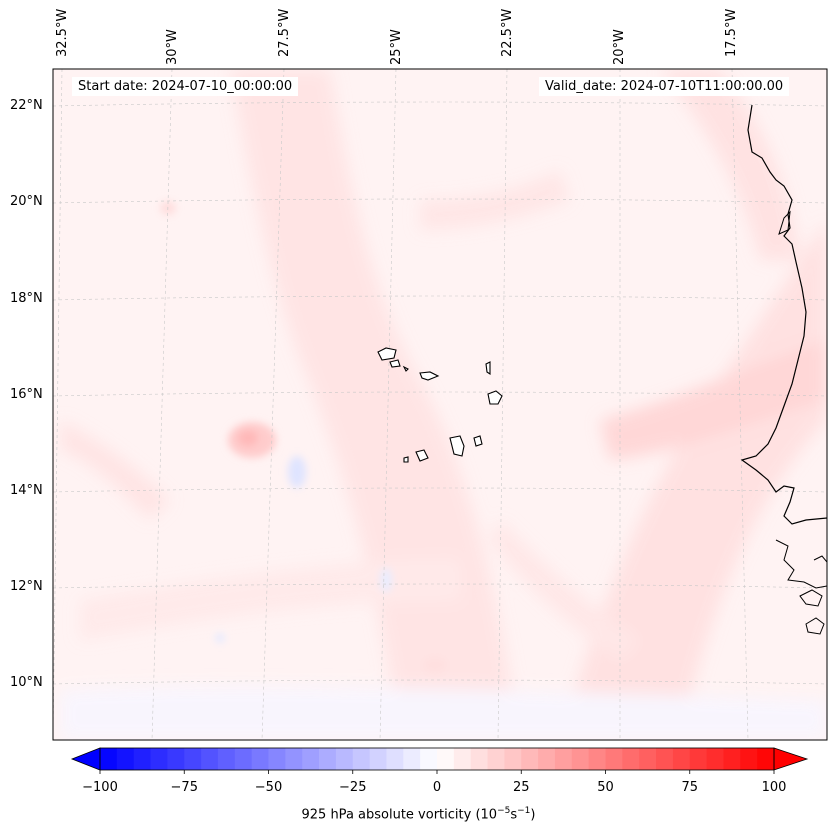 The width and height of the screenshot is (837, 839). Describe the element at coordinates (26, 298) in the screenshot. I see `lat-label-18n: 18°N` at that location.